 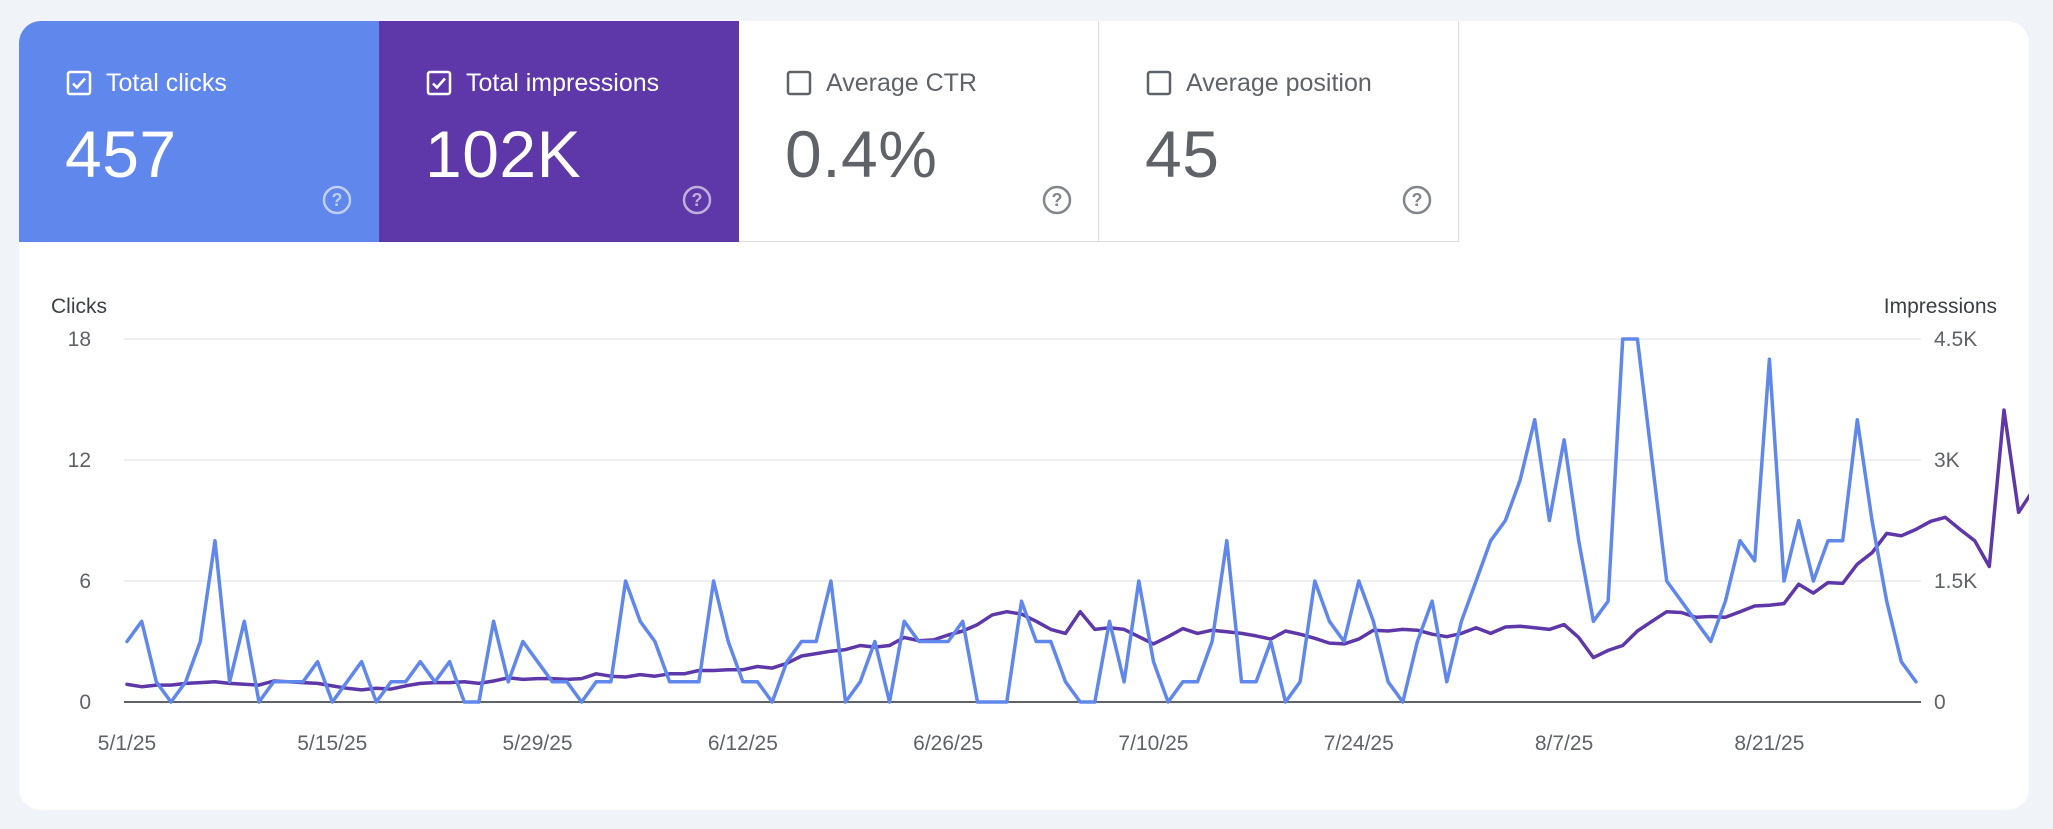 I want to click on y-left-tick-label: 18, so click(x=79, y=339).